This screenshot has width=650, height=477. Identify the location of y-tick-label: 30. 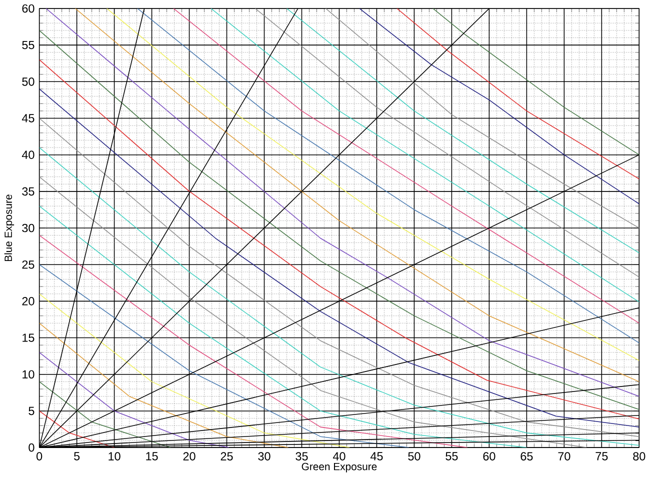
(28, 228).